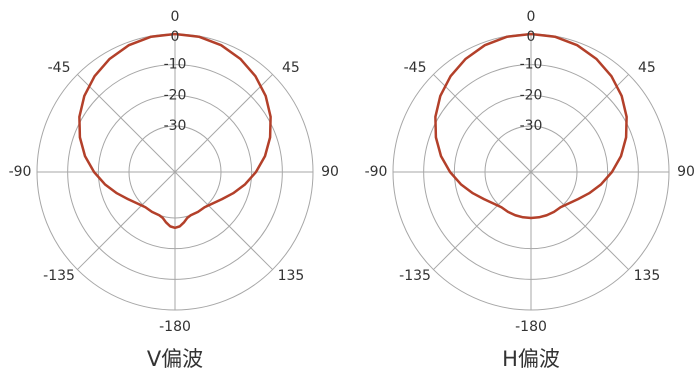 This screenshot has width=694, height=378. What do you see at coordinates (175, 359) in the screenshot?
I see `chart-title: V偏波` at bounding box center [175, 359].